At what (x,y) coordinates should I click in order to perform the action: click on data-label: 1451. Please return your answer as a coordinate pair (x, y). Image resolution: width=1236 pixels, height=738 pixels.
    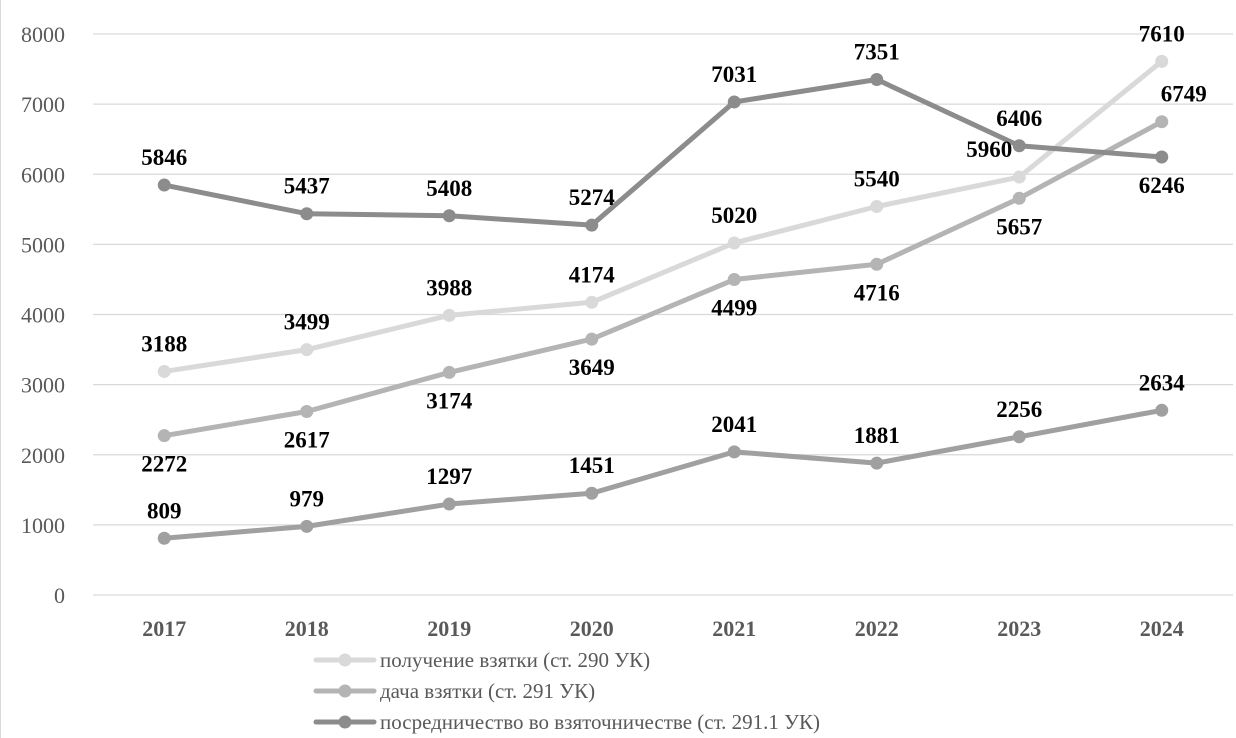
    Looking at the image, I should click on (592, 465).